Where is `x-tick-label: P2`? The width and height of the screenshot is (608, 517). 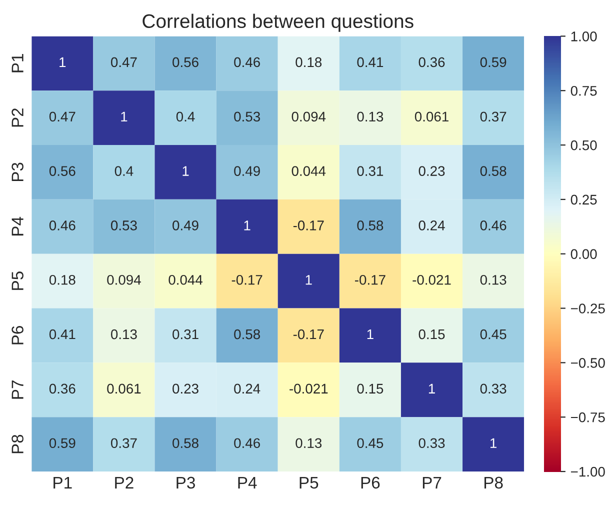 x-tick-label: P2 is located at coordinates (124, 482).